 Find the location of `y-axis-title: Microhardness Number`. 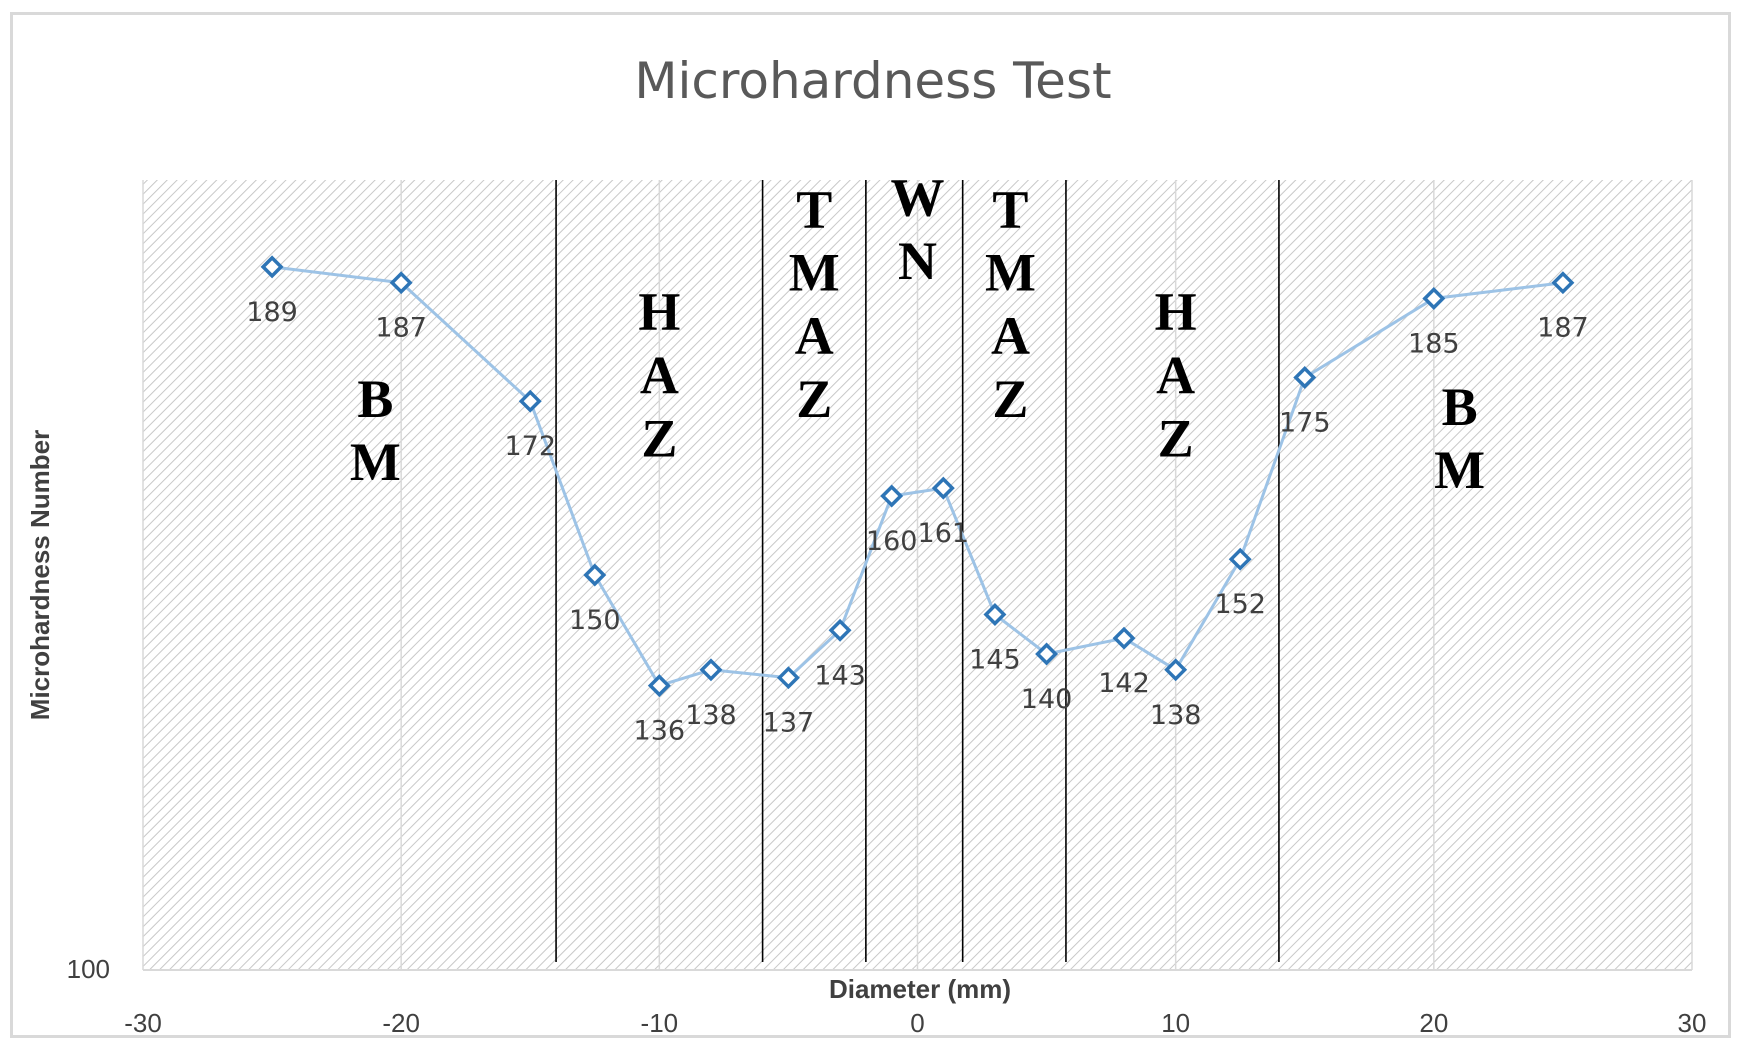

y-axis-title: Microhardness Number is located at coordinates (40, 575).